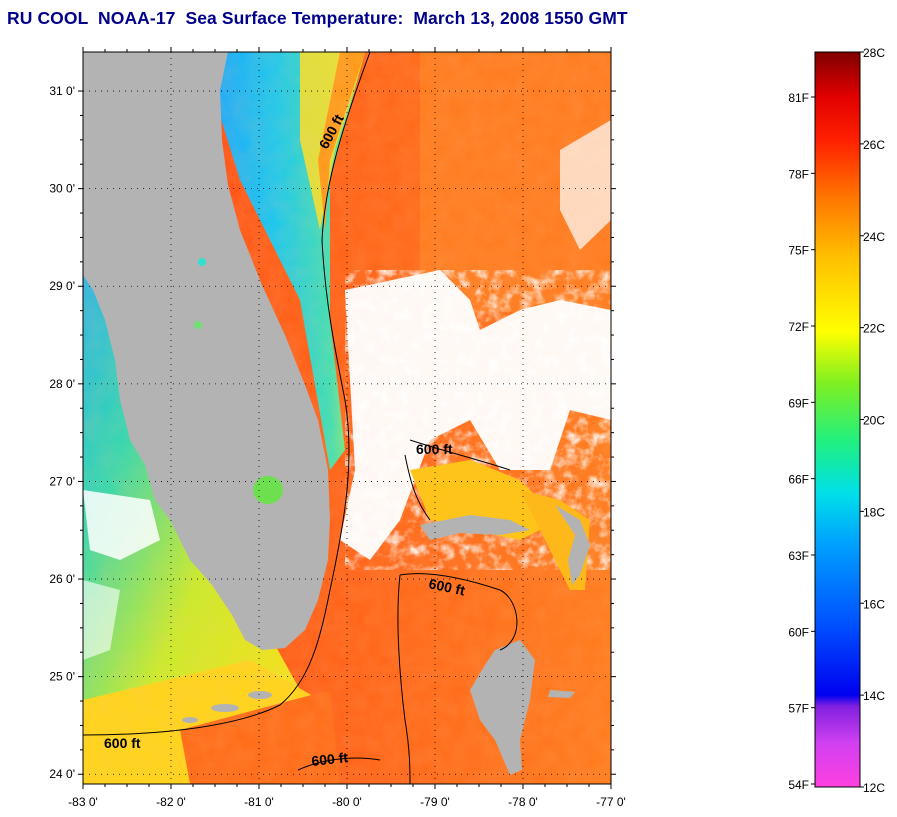 The image size is (897, 817). I want to click on florida-keys, so click(227, 707).